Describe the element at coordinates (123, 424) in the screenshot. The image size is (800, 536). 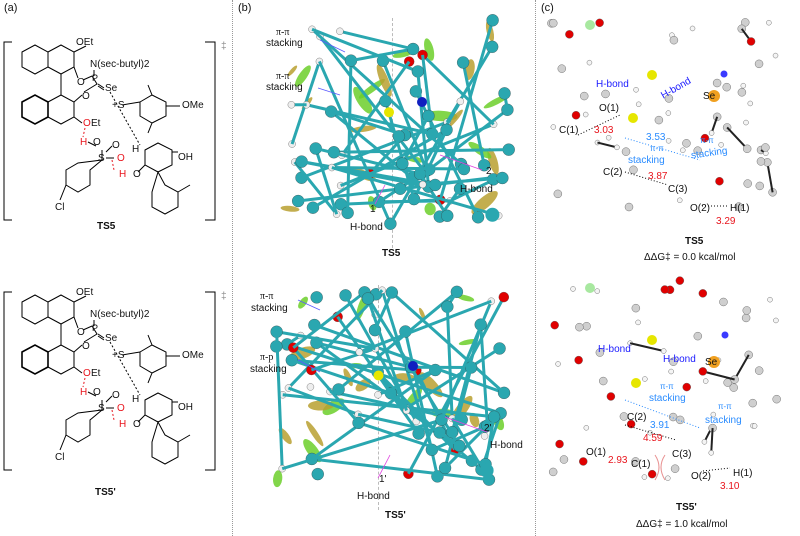
I see `atom-h2: H` at that location.